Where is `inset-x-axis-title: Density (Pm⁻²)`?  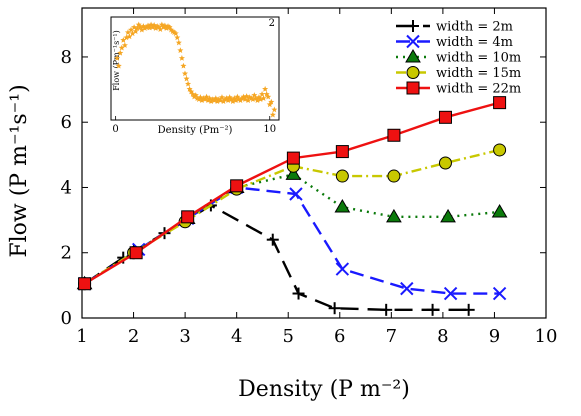
inset-x-axis-title: Density (Pm⁻²) is located at coordinates (195, 130).